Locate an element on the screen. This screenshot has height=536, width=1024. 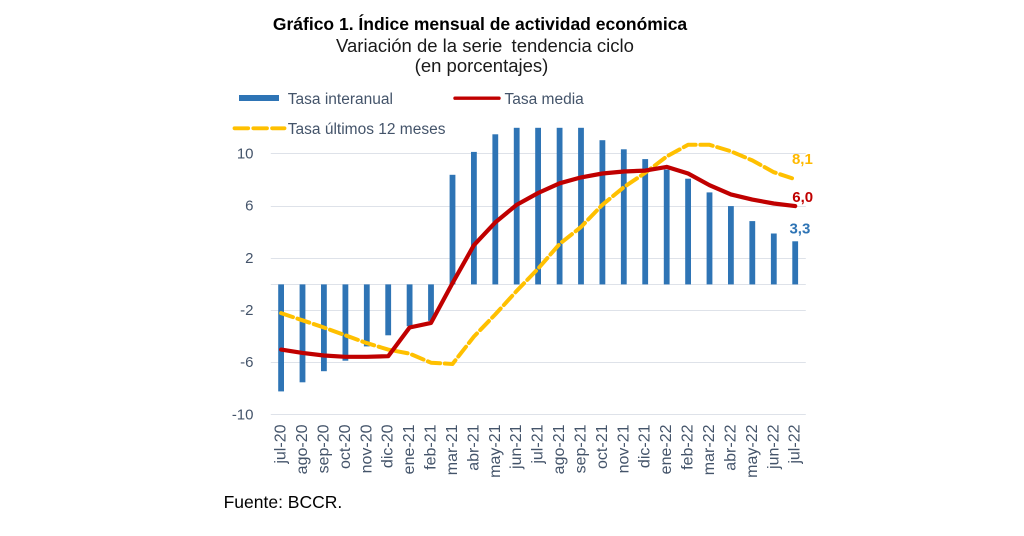
svg-text: 10 is located at coordinates (245, 153).